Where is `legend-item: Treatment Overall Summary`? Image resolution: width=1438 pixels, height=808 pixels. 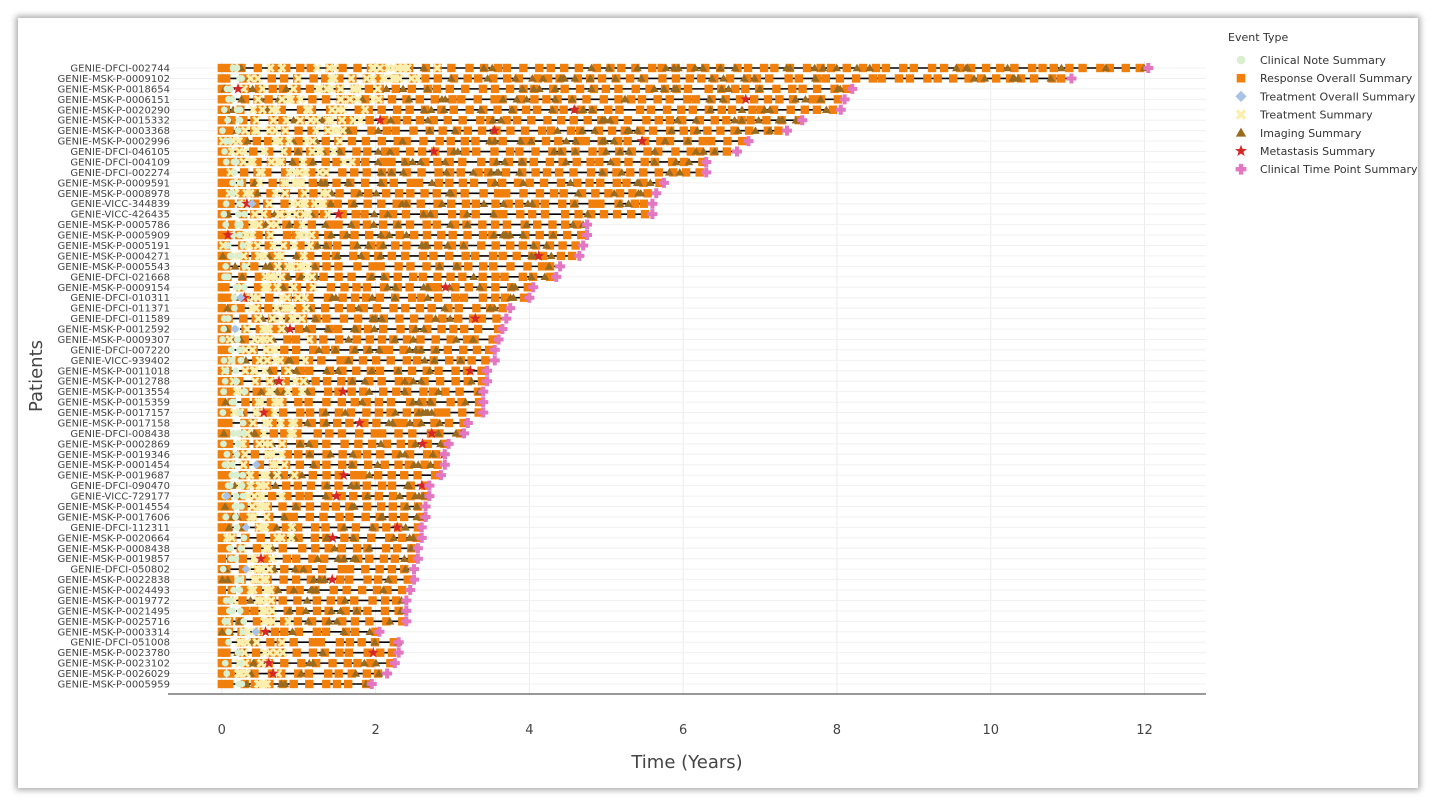
legend-item: Treatment Overall Summary is located at coordinates (1325, 96).